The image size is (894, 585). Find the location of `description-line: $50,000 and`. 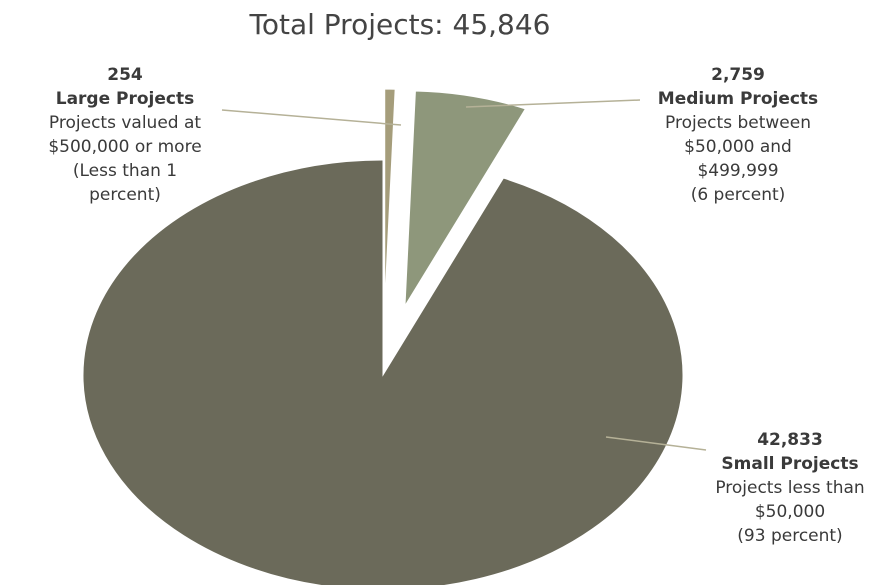

description-line: $50,000 and is located at coordinates (738, 147).